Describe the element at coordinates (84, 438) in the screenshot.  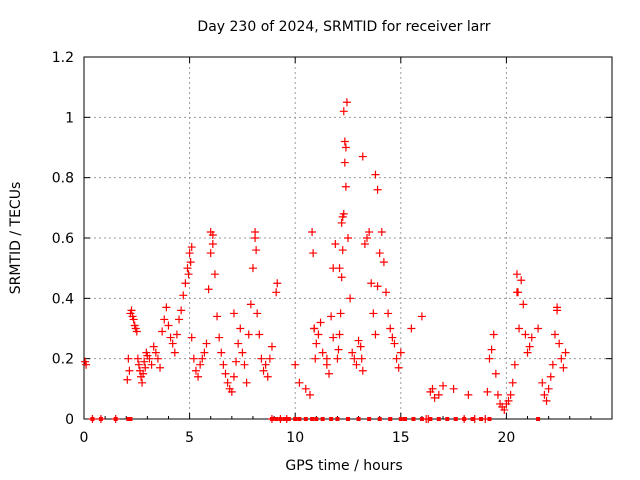
I see `x-tick-label: 0` at that location.